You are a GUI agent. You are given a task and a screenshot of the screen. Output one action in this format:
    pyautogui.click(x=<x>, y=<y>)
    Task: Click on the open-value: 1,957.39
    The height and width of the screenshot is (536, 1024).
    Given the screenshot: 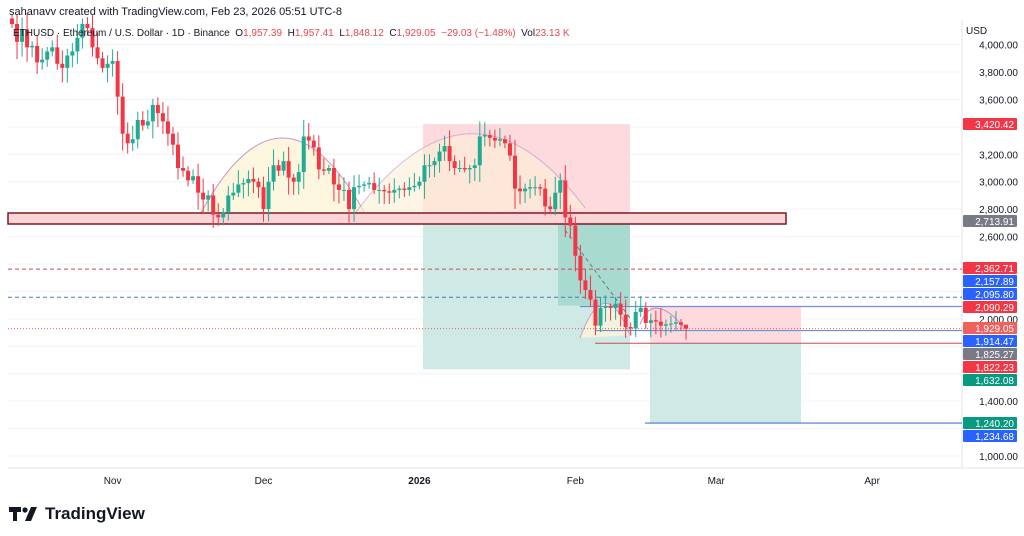 What is the action you would take?
    pyautogui.click(x=263, y=33)
    